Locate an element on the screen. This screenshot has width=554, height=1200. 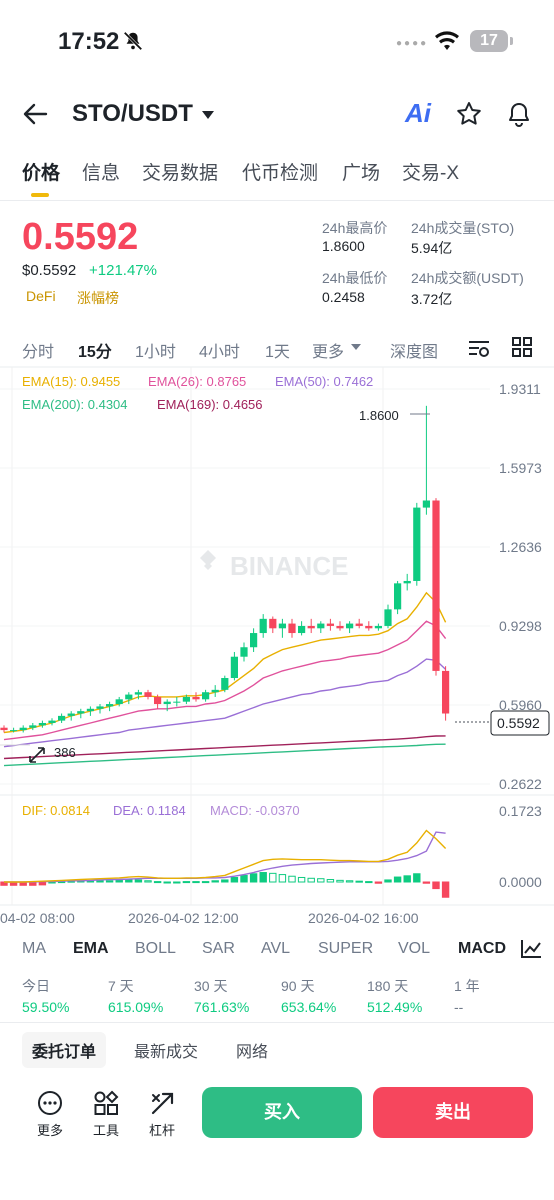
macd-value-legend: MACD: -0.0370 is located at coordinates (255, 810).